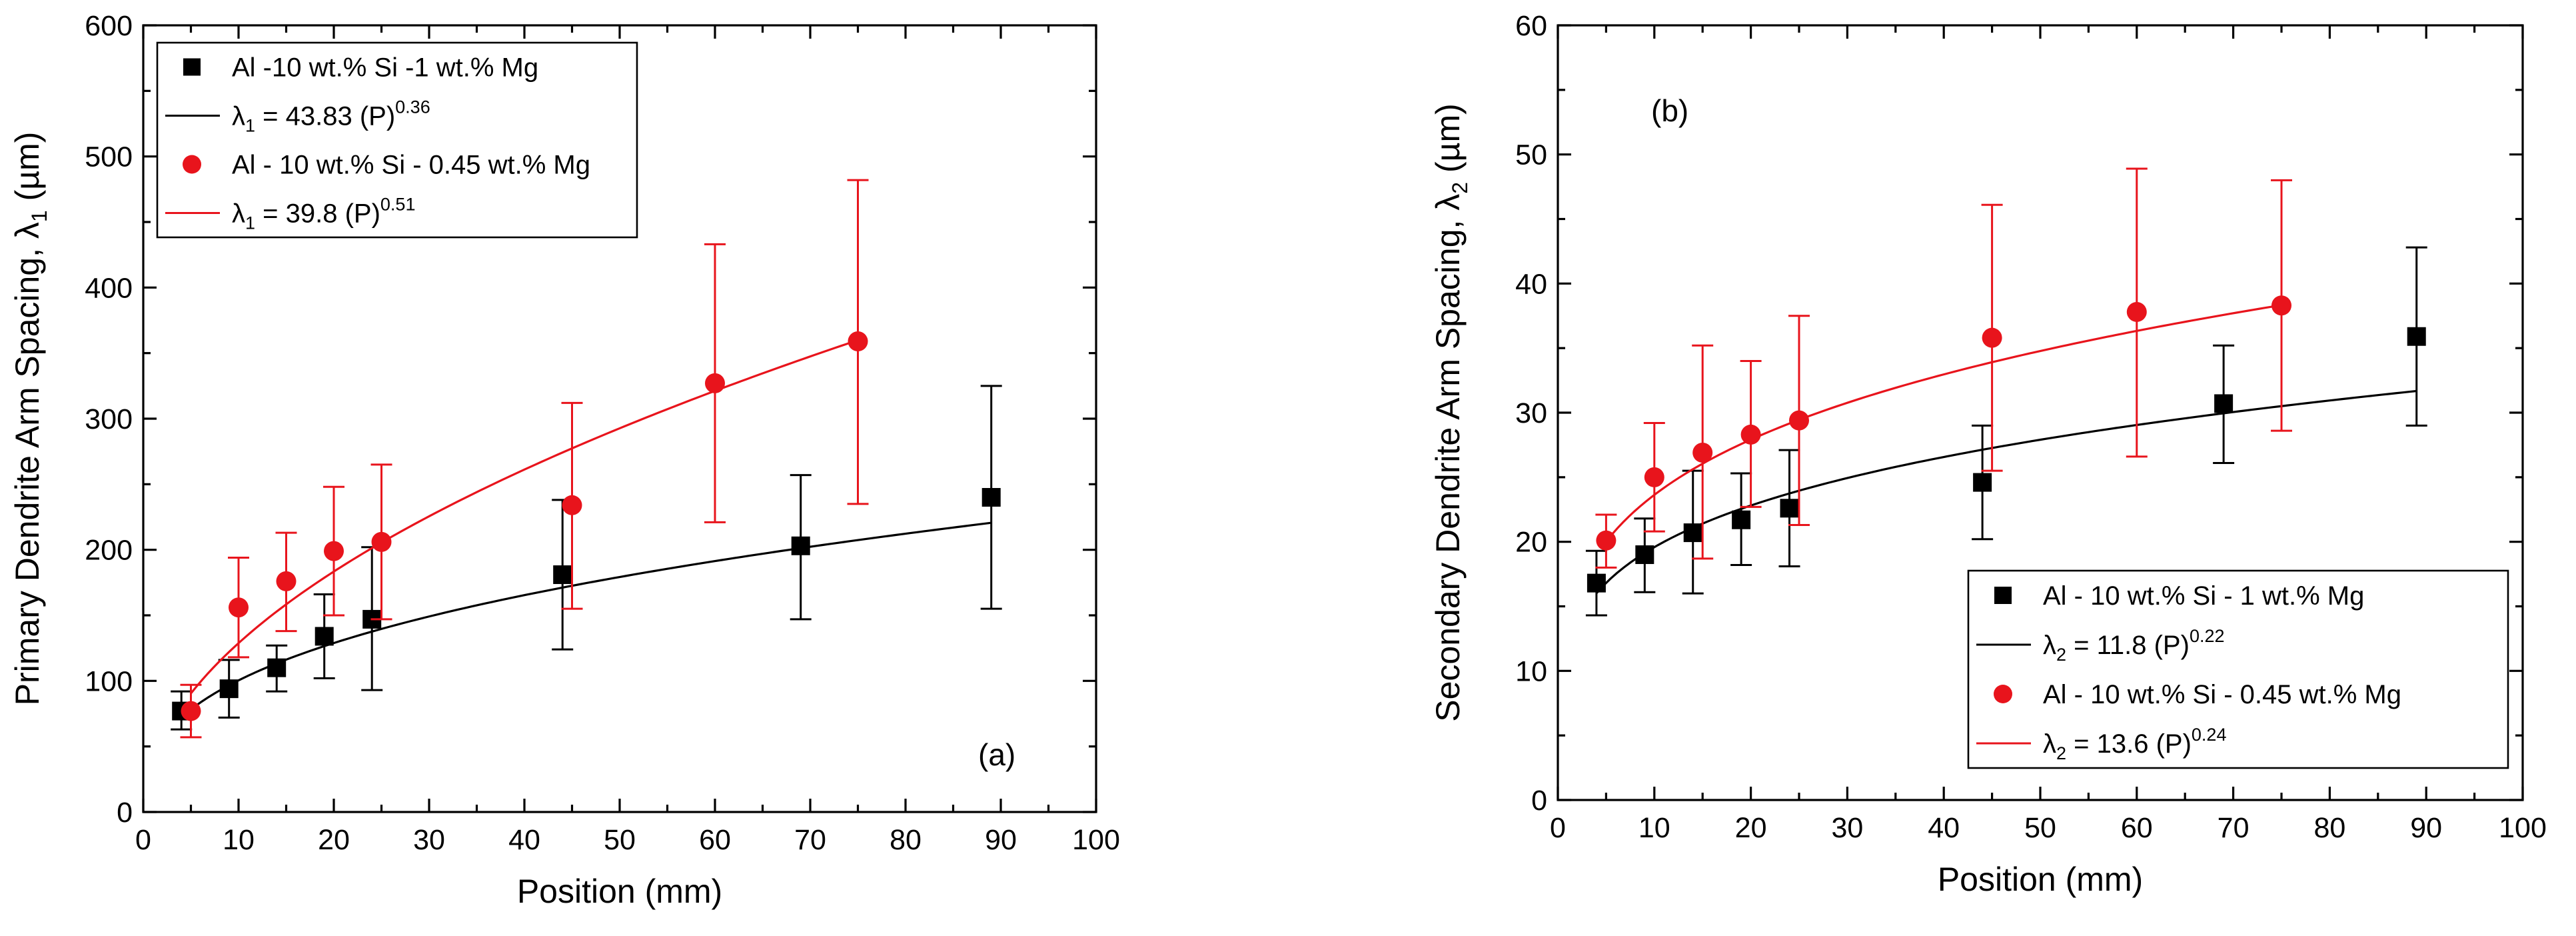  Describe the element at coordinates (2209, 735) in the screenshot. I see `fit-label-exponent: 0.24` at that location.